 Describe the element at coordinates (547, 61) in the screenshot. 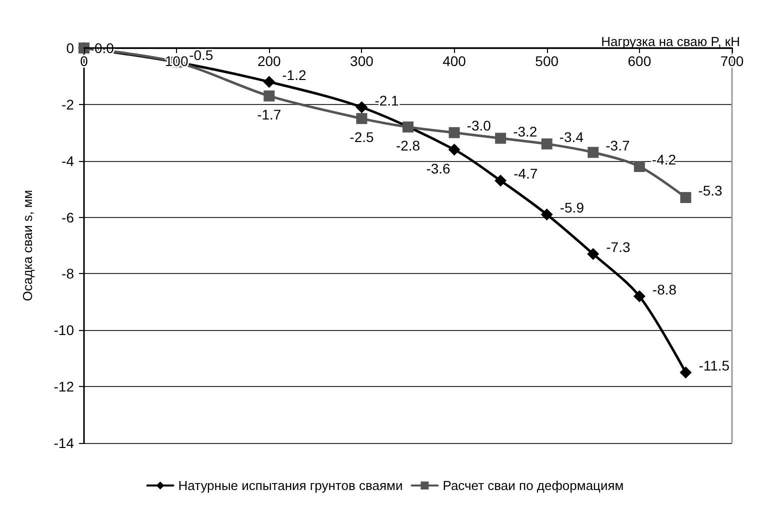

I see `x-tick-label: 500` at that location.